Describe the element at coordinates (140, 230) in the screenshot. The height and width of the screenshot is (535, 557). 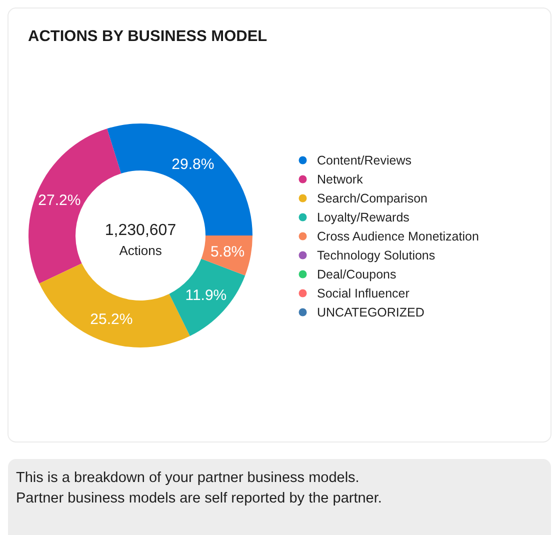
I see `text: 1,230,607` at that location.